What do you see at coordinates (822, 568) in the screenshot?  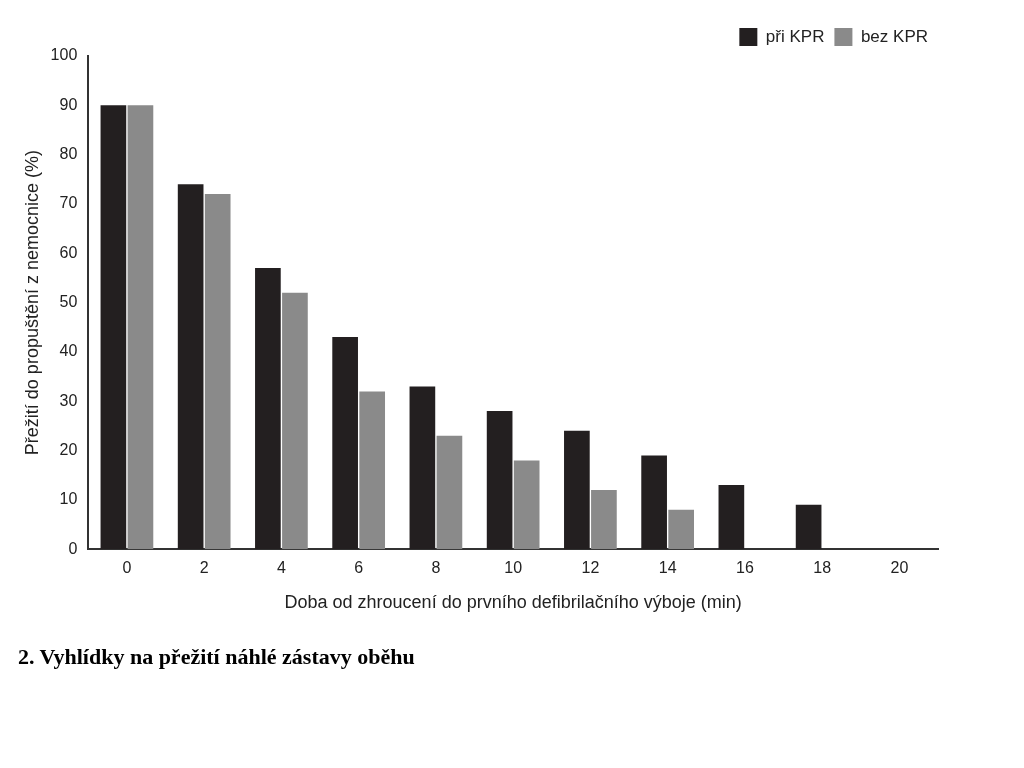 I see `x-tick-label: 18` at bounding box center [822, 568].